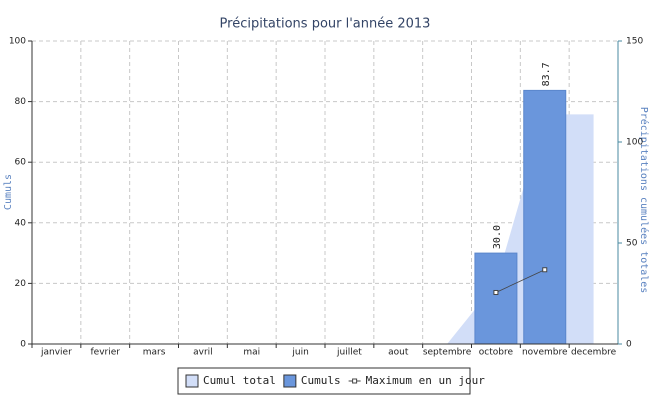 This screenshot has height=400, width=650. What do you see at coordinates (520, 281) in the screenshot?
I see `line` at bounding box center [520, 281].